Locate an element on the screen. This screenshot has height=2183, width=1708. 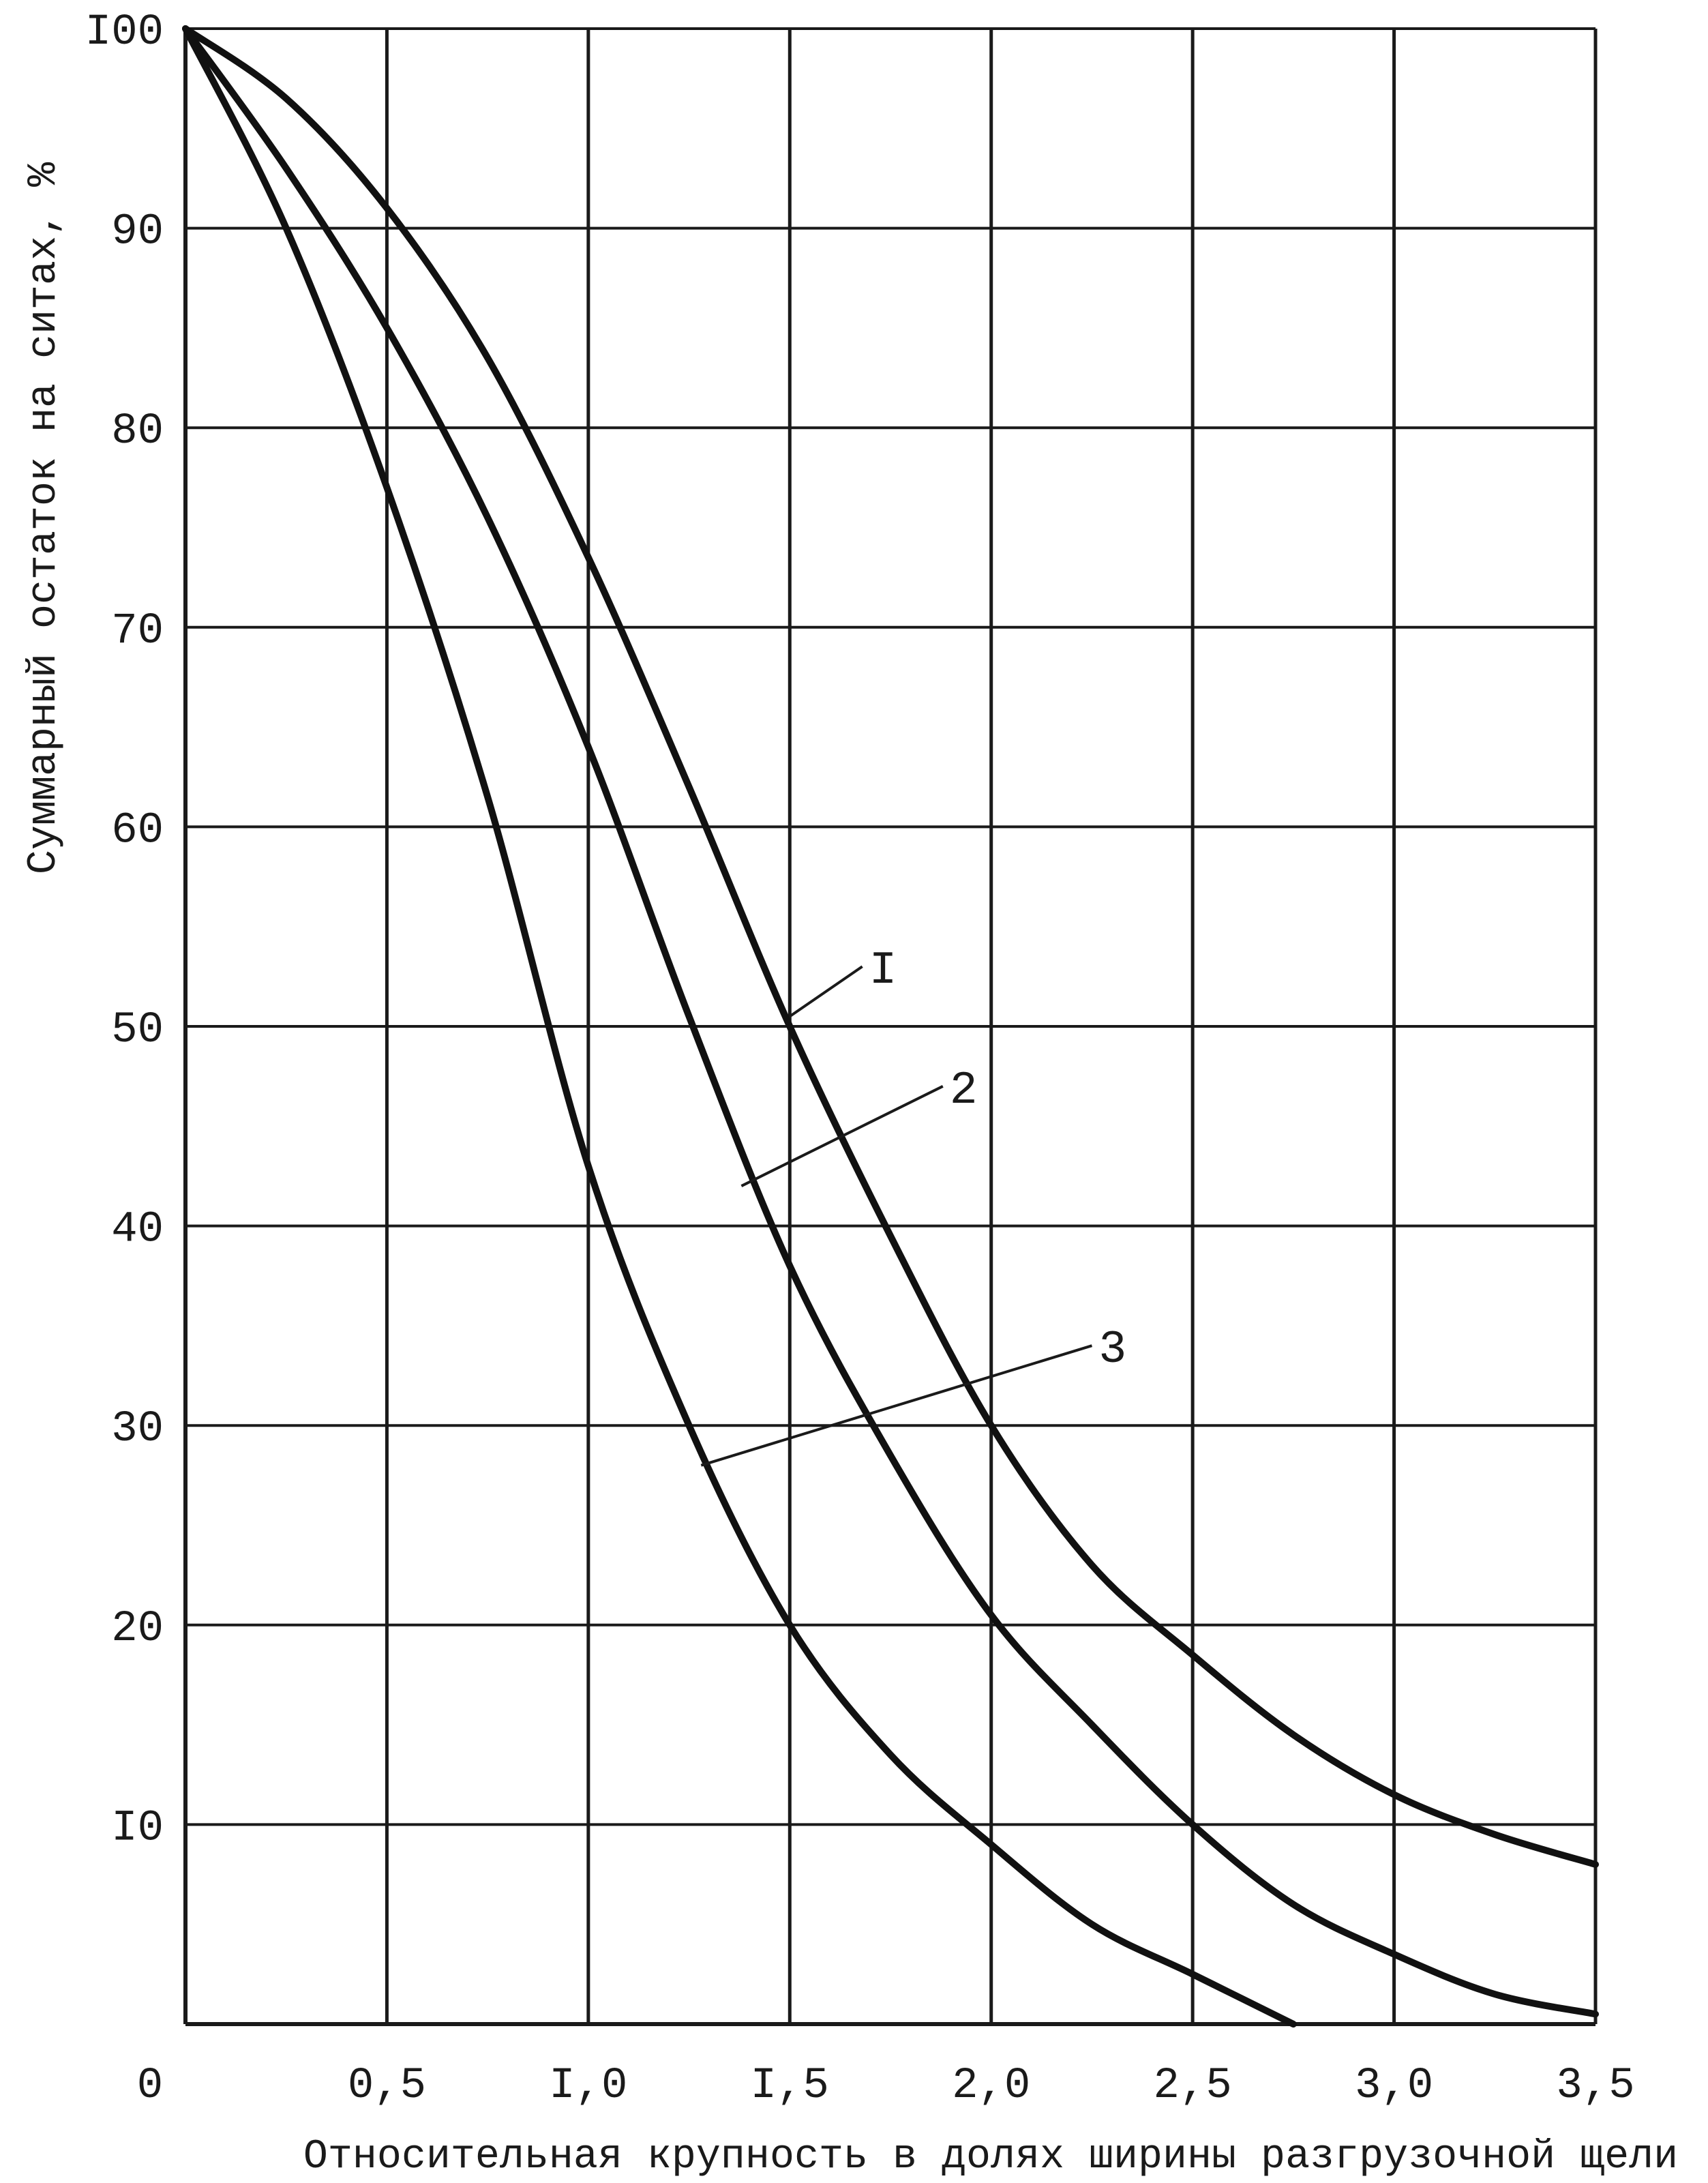
y-tick-label: 50 is located at coordinates (137, 1030).